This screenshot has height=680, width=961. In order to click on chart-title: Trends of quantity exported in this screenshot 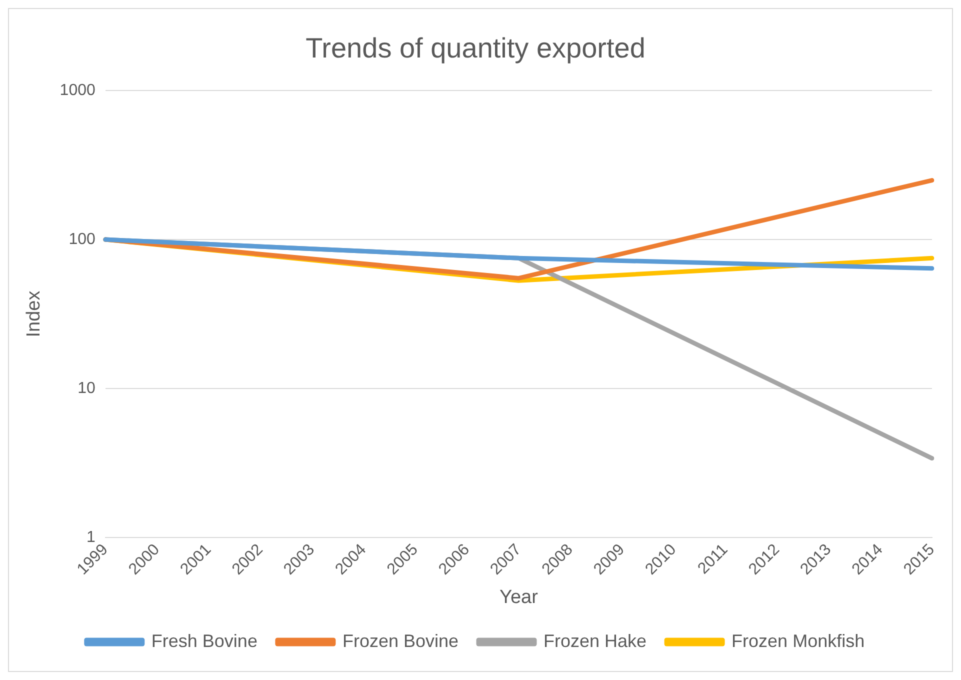, I will do `click(476, 48)`.